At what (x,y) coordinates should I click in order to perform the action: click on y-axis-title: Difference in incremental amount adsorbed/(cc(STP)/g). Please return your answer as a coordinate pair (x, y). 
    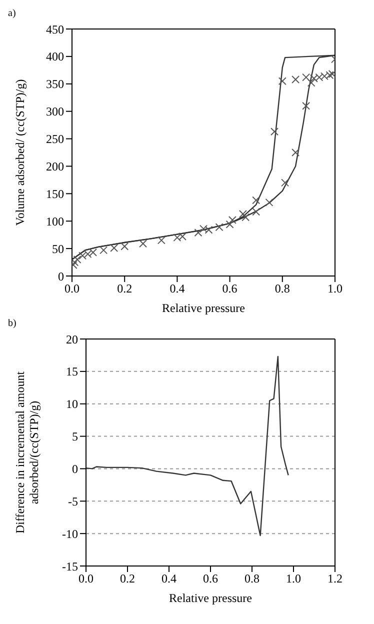
    Looking at the image, I should click on (27, 452).